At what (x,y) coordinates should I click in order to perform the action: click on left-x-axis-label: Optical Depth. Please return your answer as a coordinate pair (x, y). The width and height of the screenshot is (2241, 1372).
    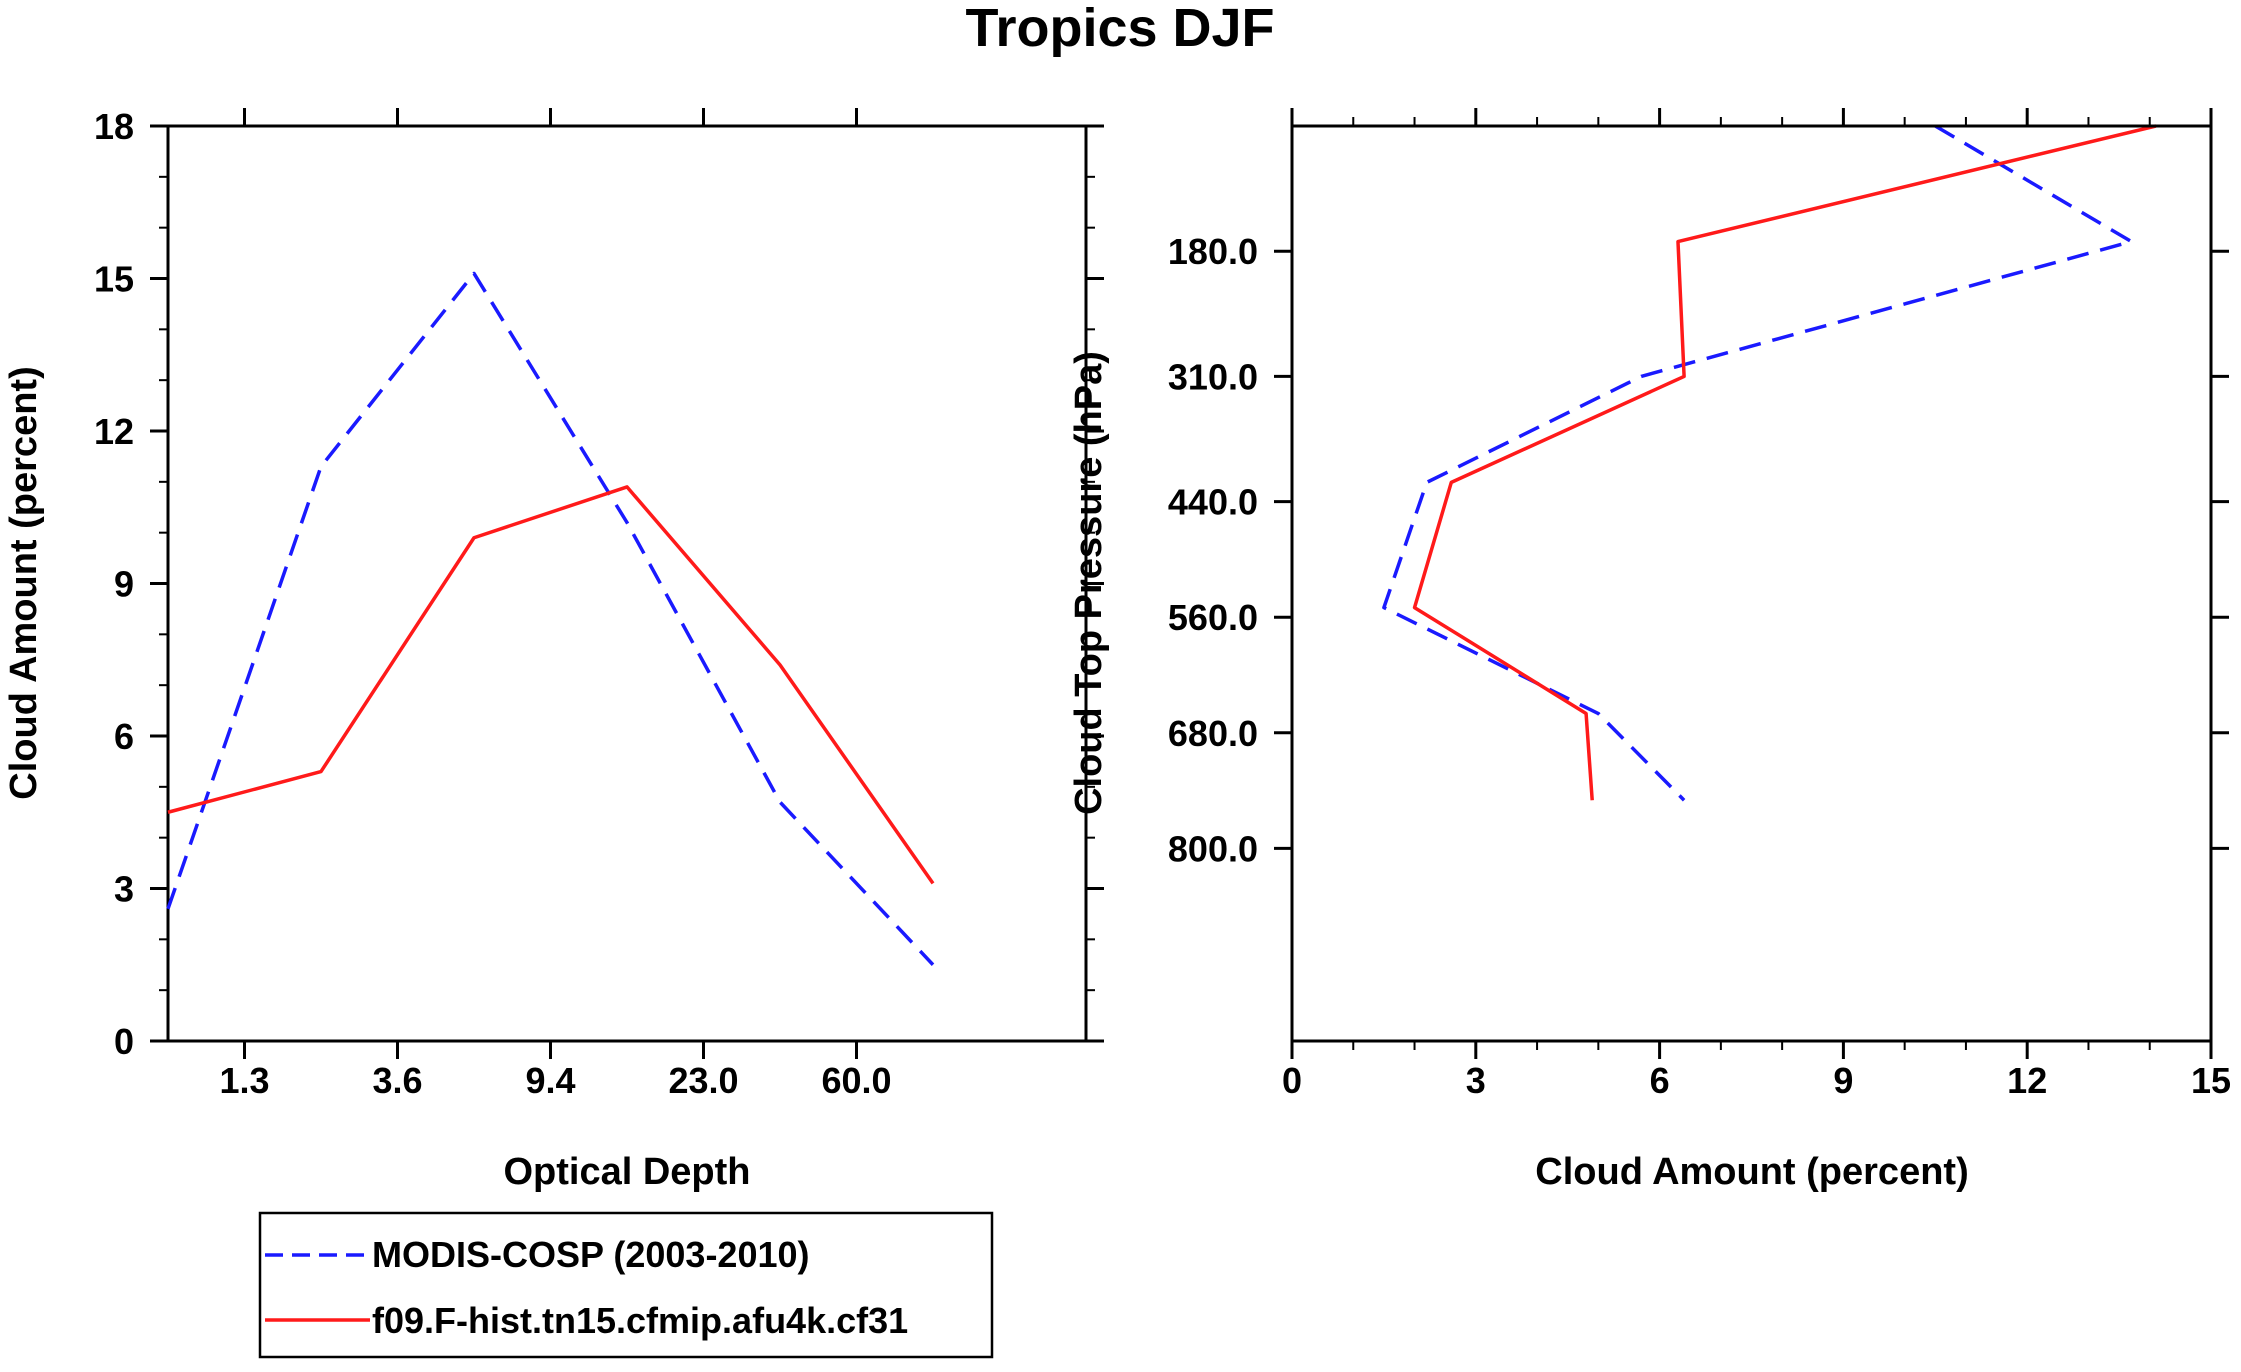
    Looking at the image, I should click on (626, 1172).